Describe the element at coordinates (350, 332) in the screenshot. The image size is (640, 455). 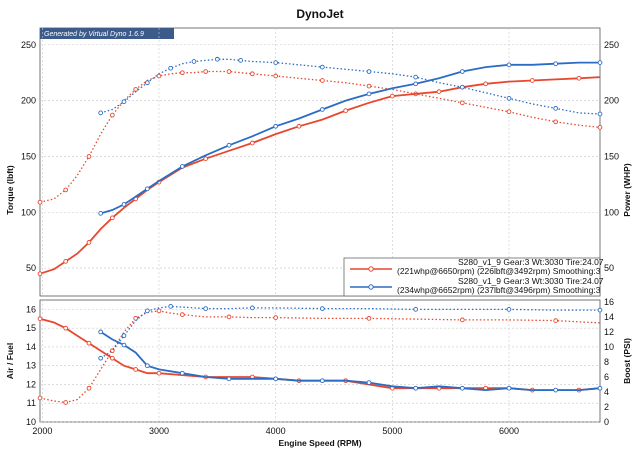
I see `run2-boost-line` at that location.